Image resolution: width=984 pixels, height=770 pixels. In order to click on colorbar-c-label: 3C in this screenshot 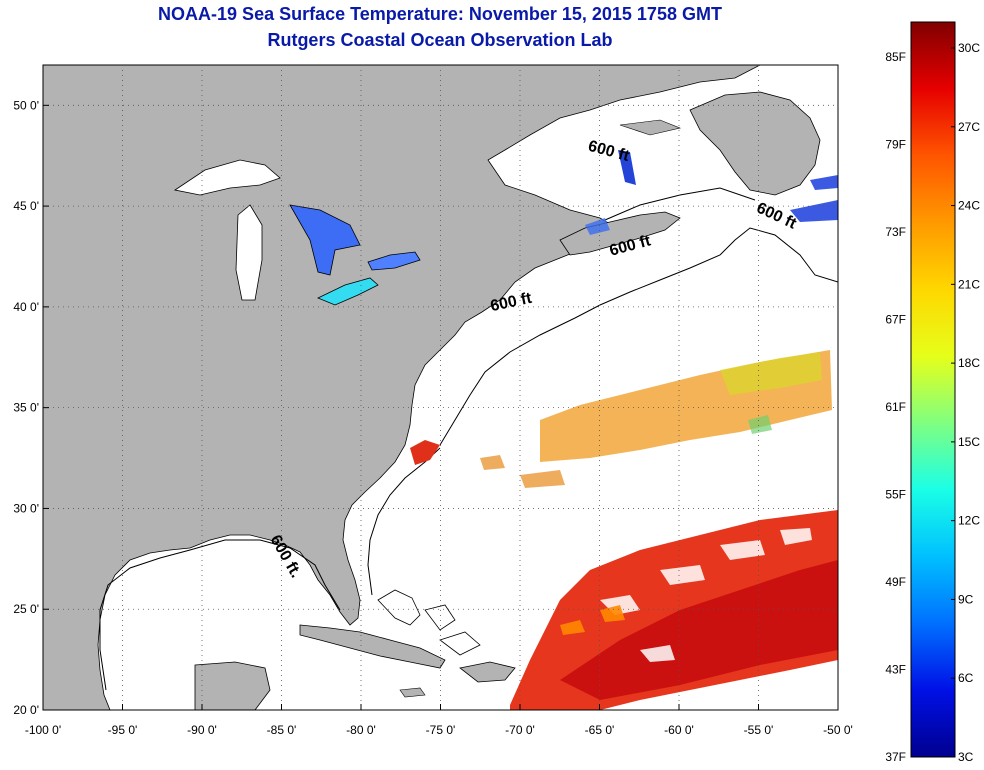, I will do `click(966, 757)`.